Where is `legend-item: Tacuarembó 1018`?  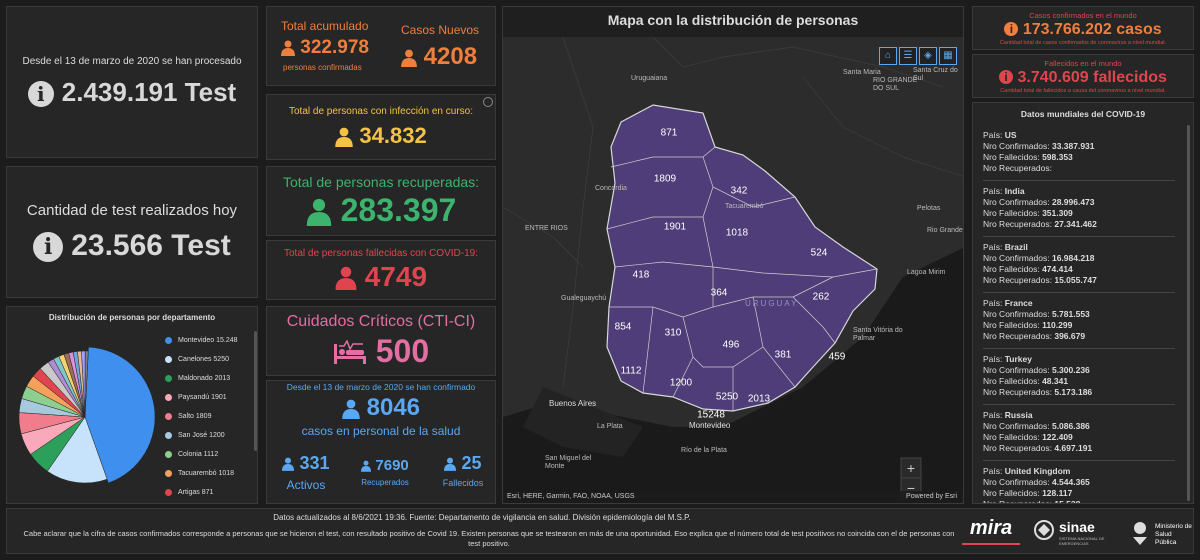 legend-item: Tacuarembó 1018 is located at coordinates (209, 473).